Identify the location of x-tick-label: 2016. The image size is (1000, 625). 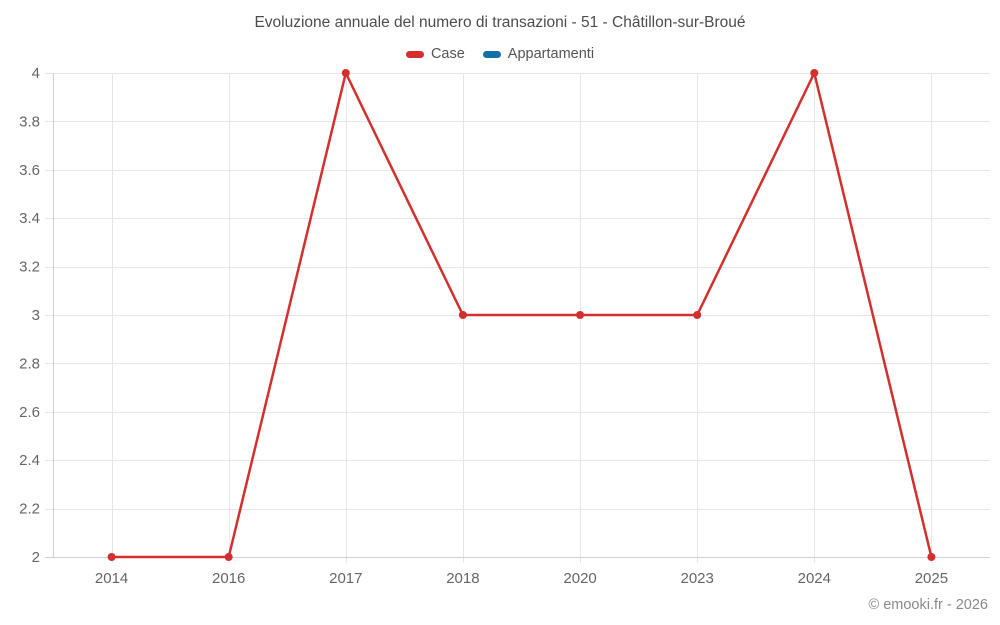
(228, 578).